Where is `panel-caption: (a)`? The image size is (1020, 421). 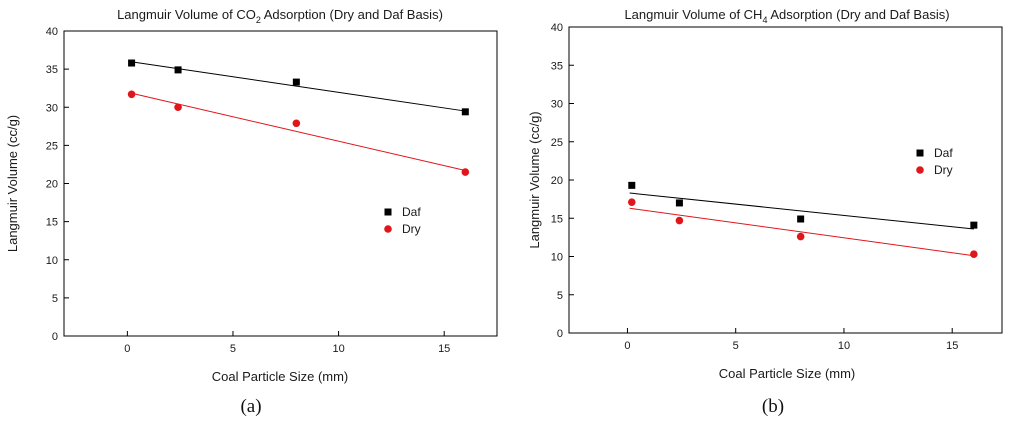 panel-caption: (a) is located at coordinates (250, 406).